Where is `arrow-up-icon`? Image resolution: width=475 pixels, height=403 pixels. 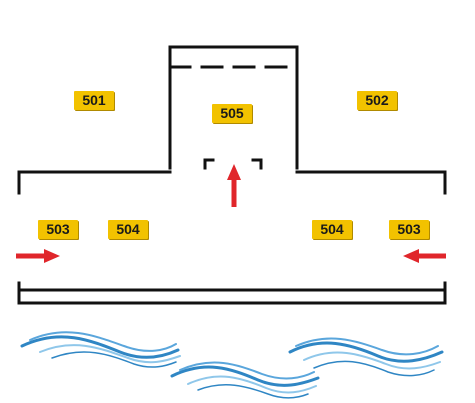 arrow-up-icon is located at coordinates (234, 185).